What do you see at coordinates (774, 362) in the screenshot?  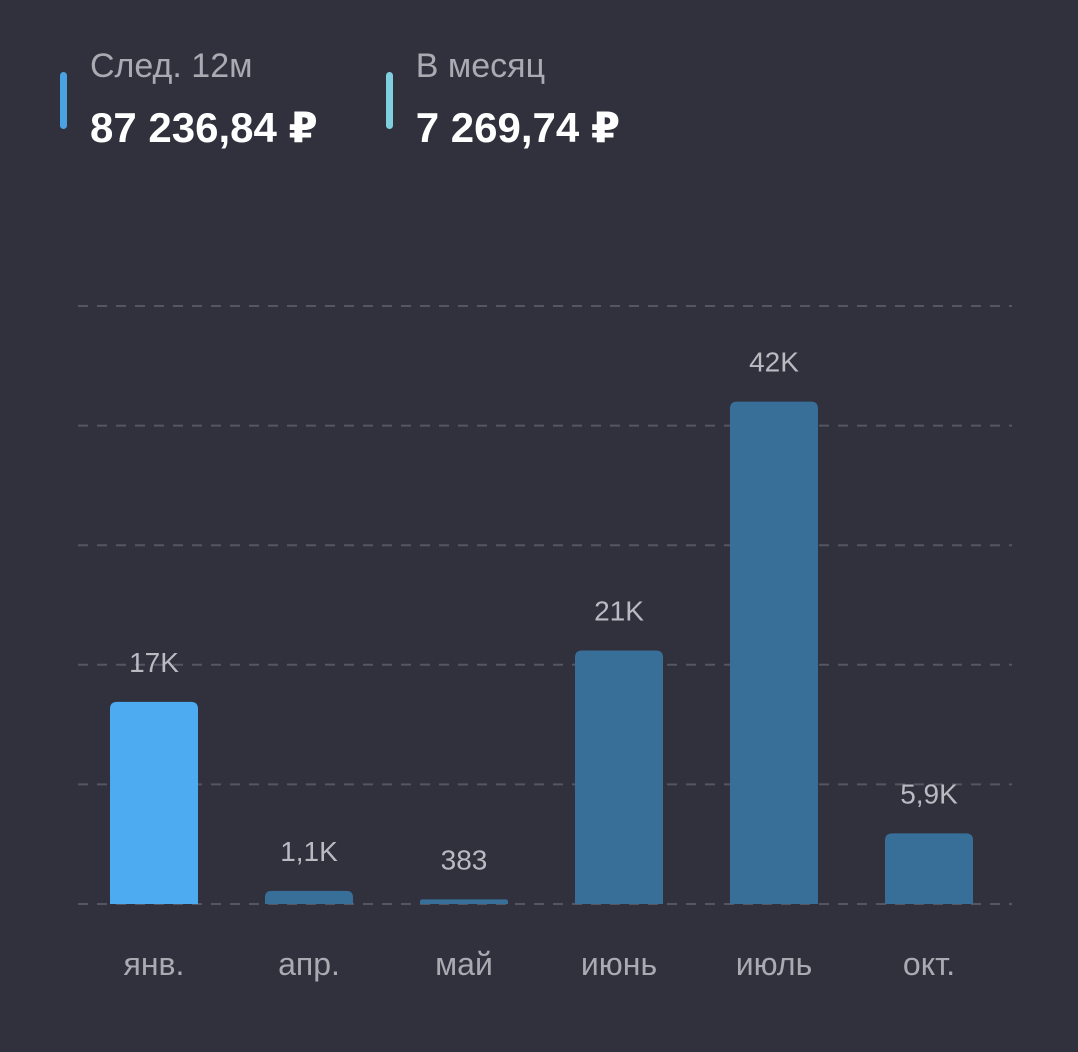 I see `value-label: 42K` at bounding box center [774, 362].